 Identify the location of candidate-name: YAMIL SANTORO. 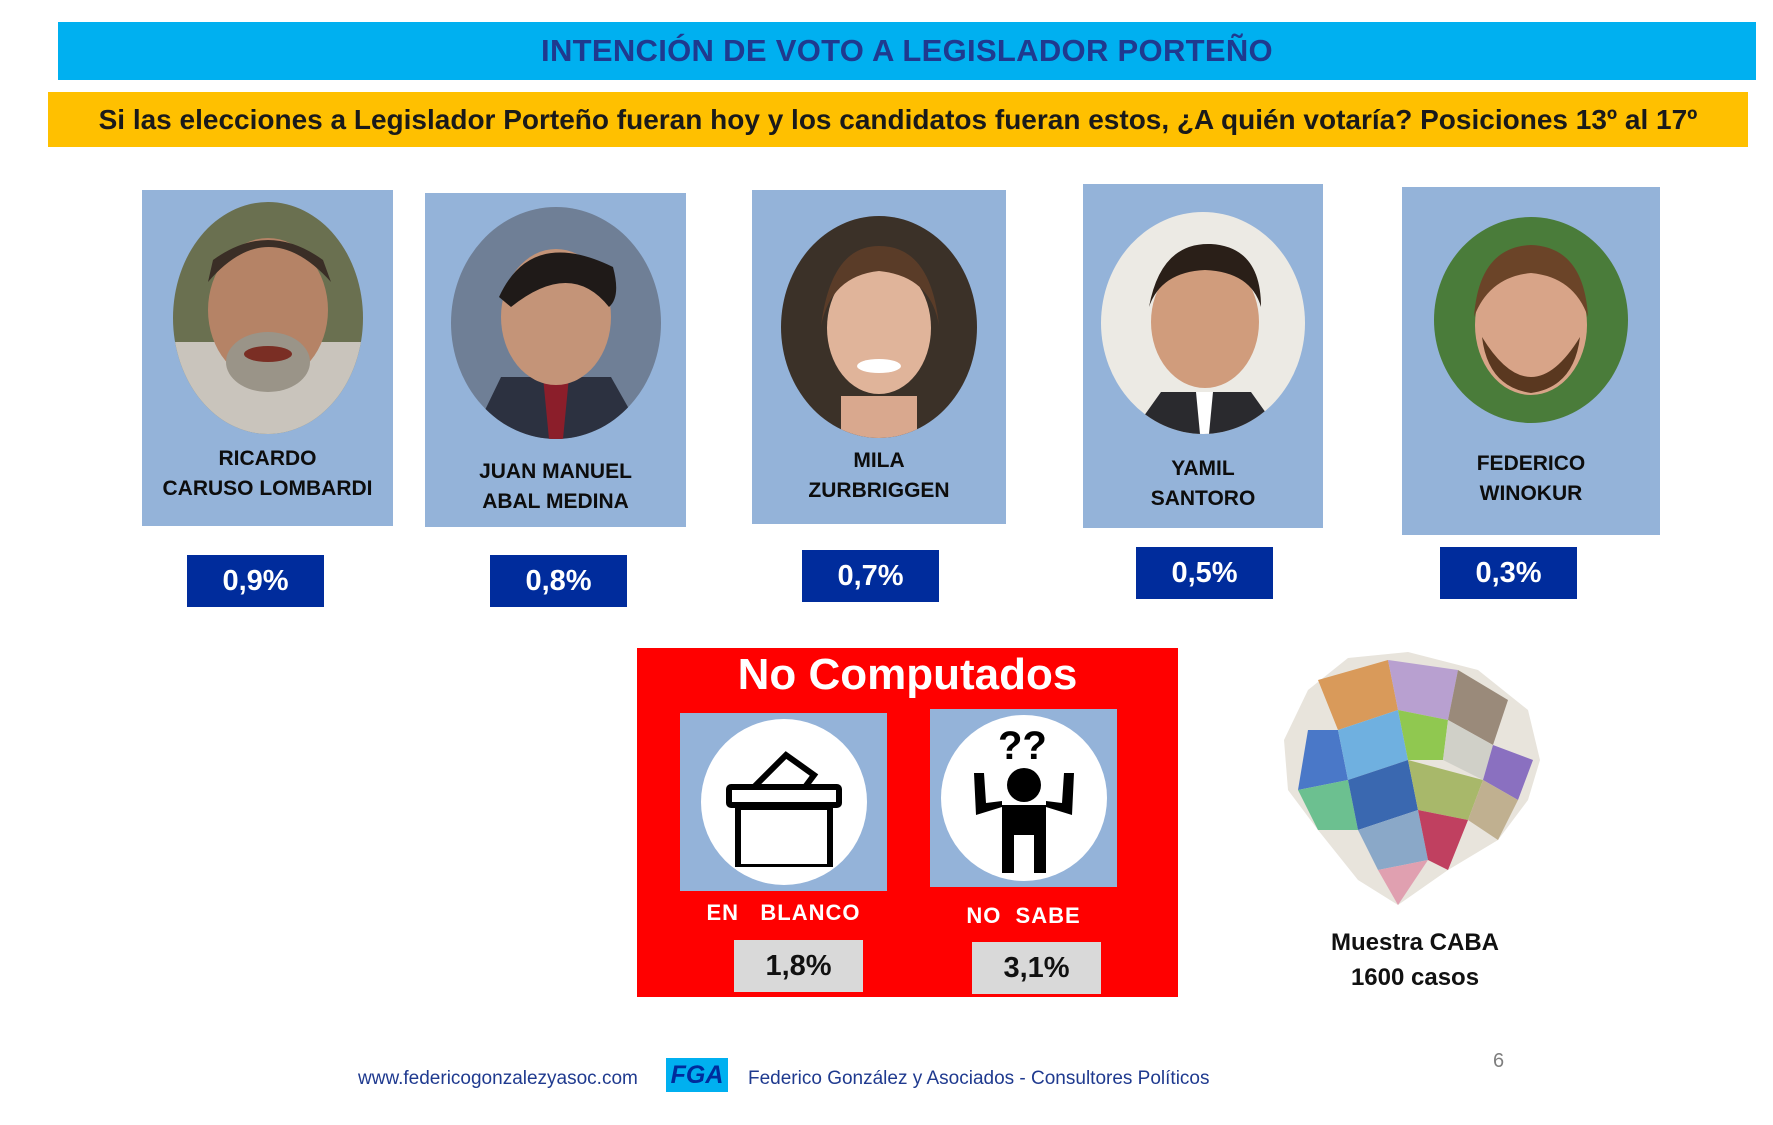
(1203, 483).